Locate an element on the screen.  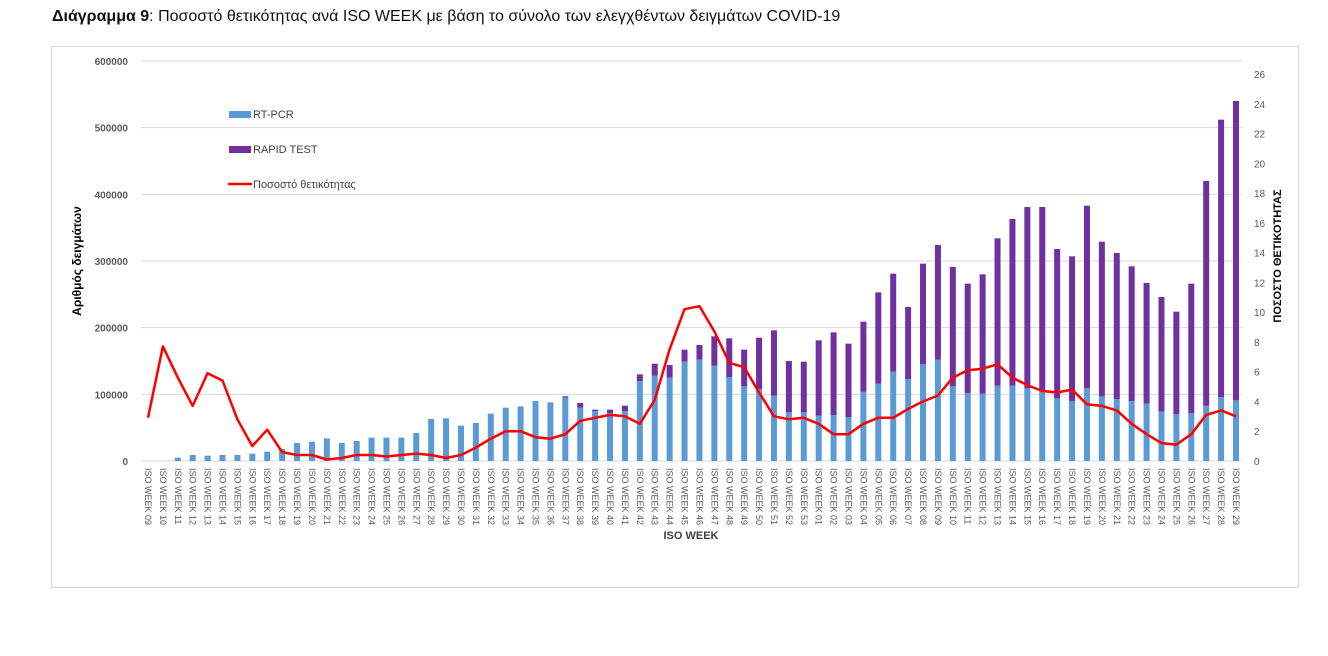
x-tick-label: ISO WEEK 20 is located at coordinates (1102, 496).